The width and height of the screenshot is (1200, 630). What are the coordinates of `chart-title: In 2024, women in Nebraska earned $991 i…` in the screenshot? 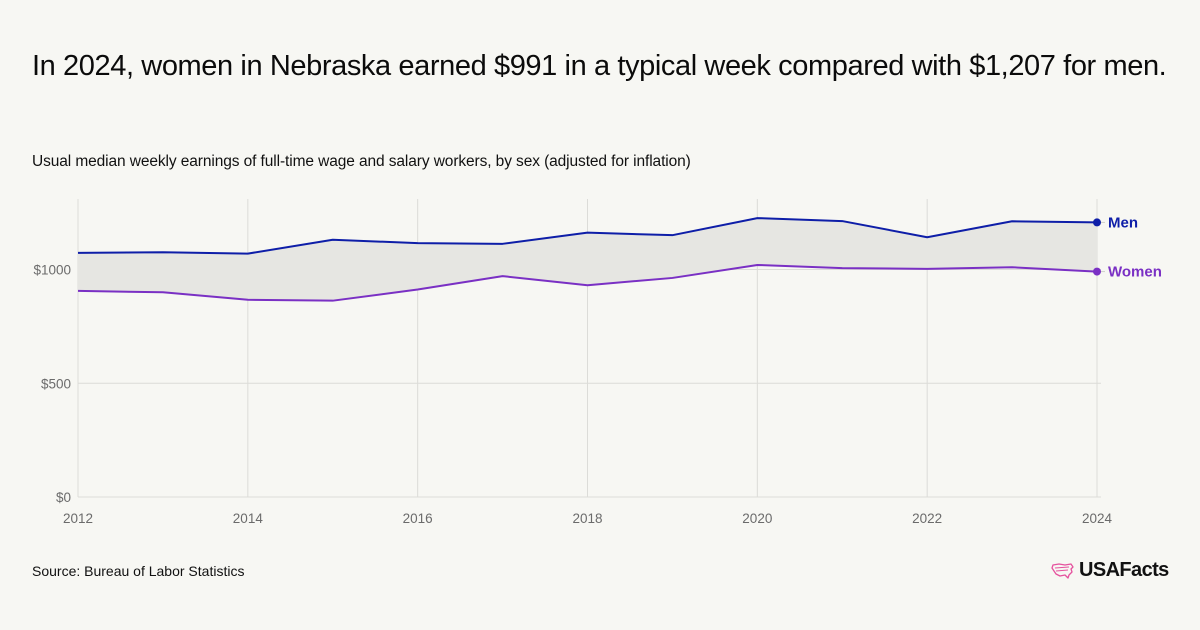 It's located at (599, 66).